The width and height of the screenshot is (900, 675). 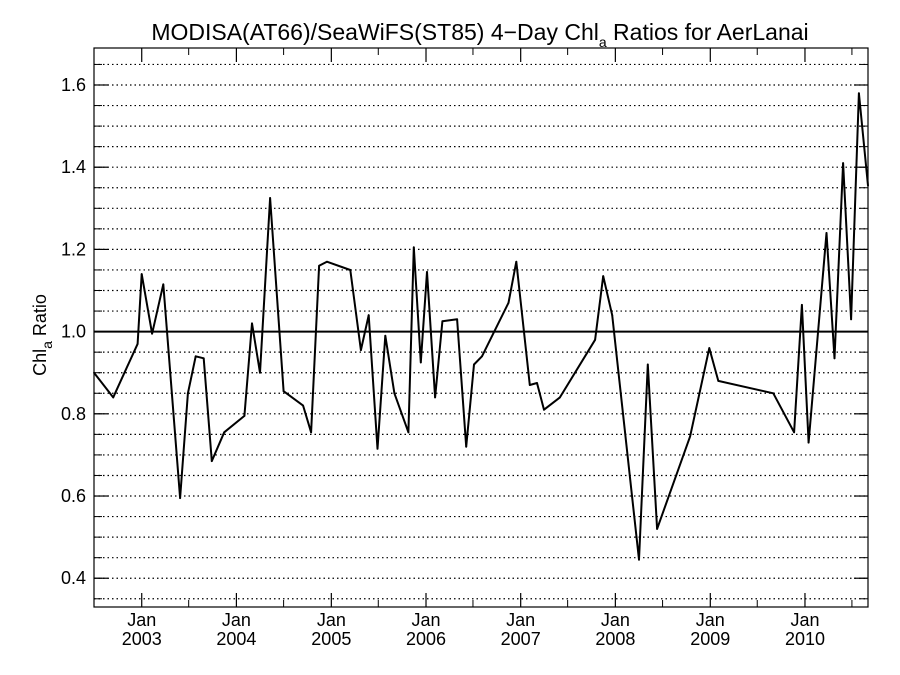 What do you see at coordinates (40, 362) in the screenshot?
I see `y-axis-label-main: Chl` at bounding box center [40, 362].